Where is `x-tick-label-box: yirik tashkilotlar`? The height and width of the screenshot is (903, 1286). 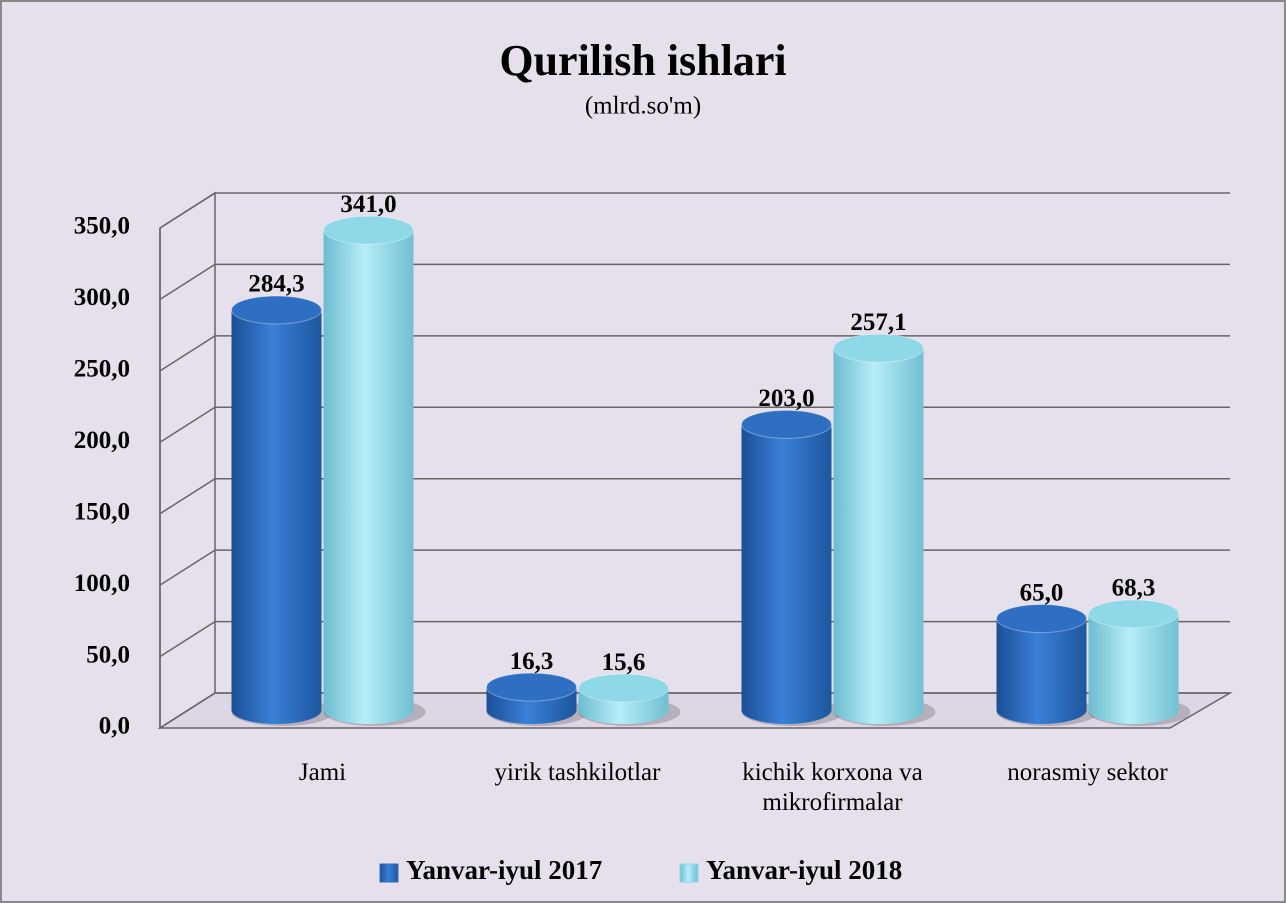
x-tick-label-box: yirik tashkilotlar is located at coordinates (577, 772).